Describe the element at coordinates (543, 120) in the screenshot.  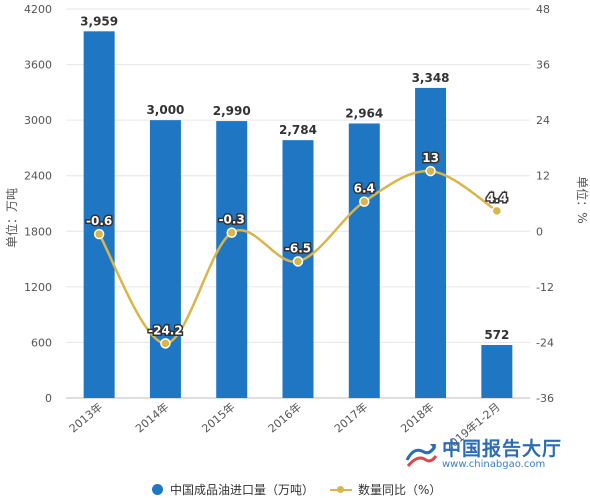
I see `right-tick-label-5: 24` at that location.